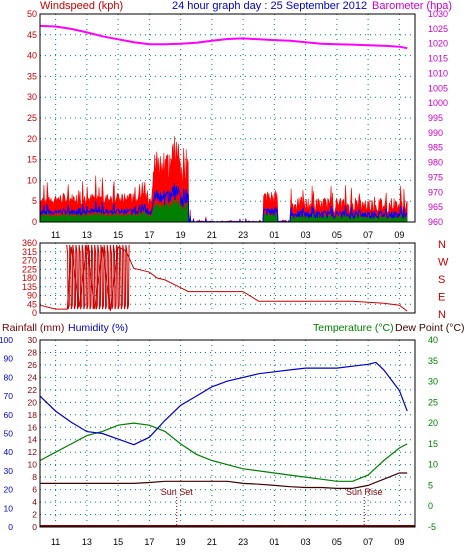  I want to click on windspeed-tick-label: 5, so click(34, 201).